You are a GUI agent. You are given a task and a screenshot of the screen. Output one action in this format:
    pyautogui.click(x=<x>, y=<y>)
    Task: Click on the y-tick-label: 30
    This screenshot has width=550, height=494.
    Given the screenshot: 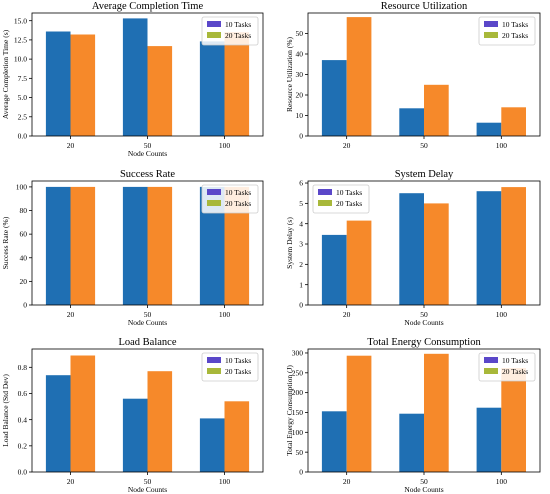 What is the action you would take?
    pyautogui.click(x=300, y=74)
    